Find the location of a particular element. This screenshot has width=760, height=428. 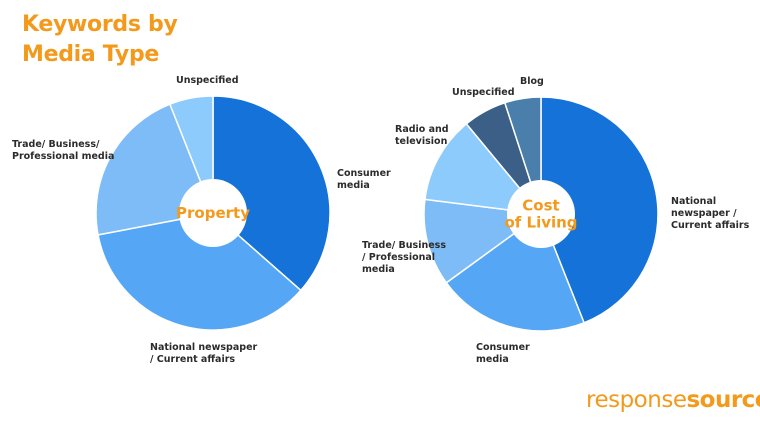

brand-logo: responsesource is located at coordinates (673, 400).